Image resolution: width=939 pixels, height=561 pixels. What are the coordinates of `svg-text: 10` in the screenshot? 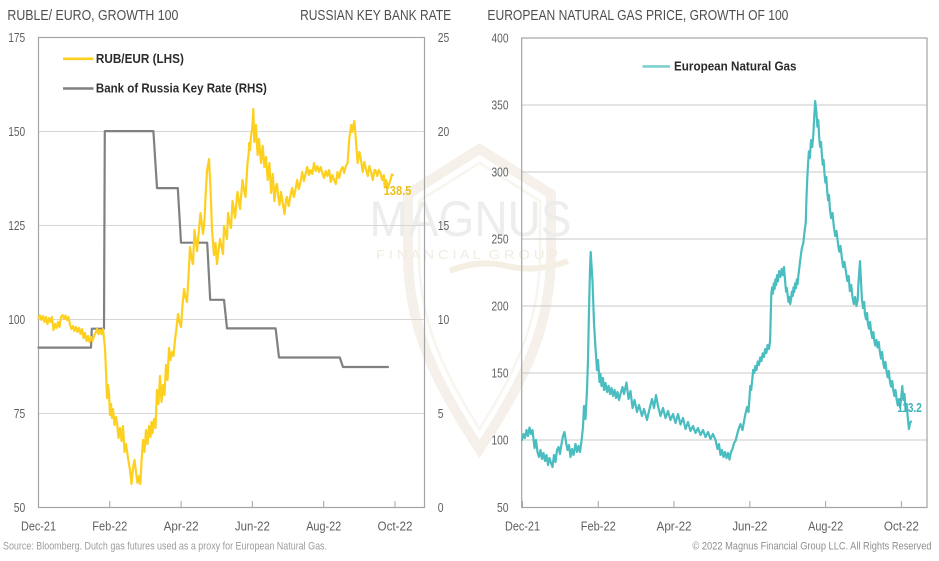 It's located at (444, 320).